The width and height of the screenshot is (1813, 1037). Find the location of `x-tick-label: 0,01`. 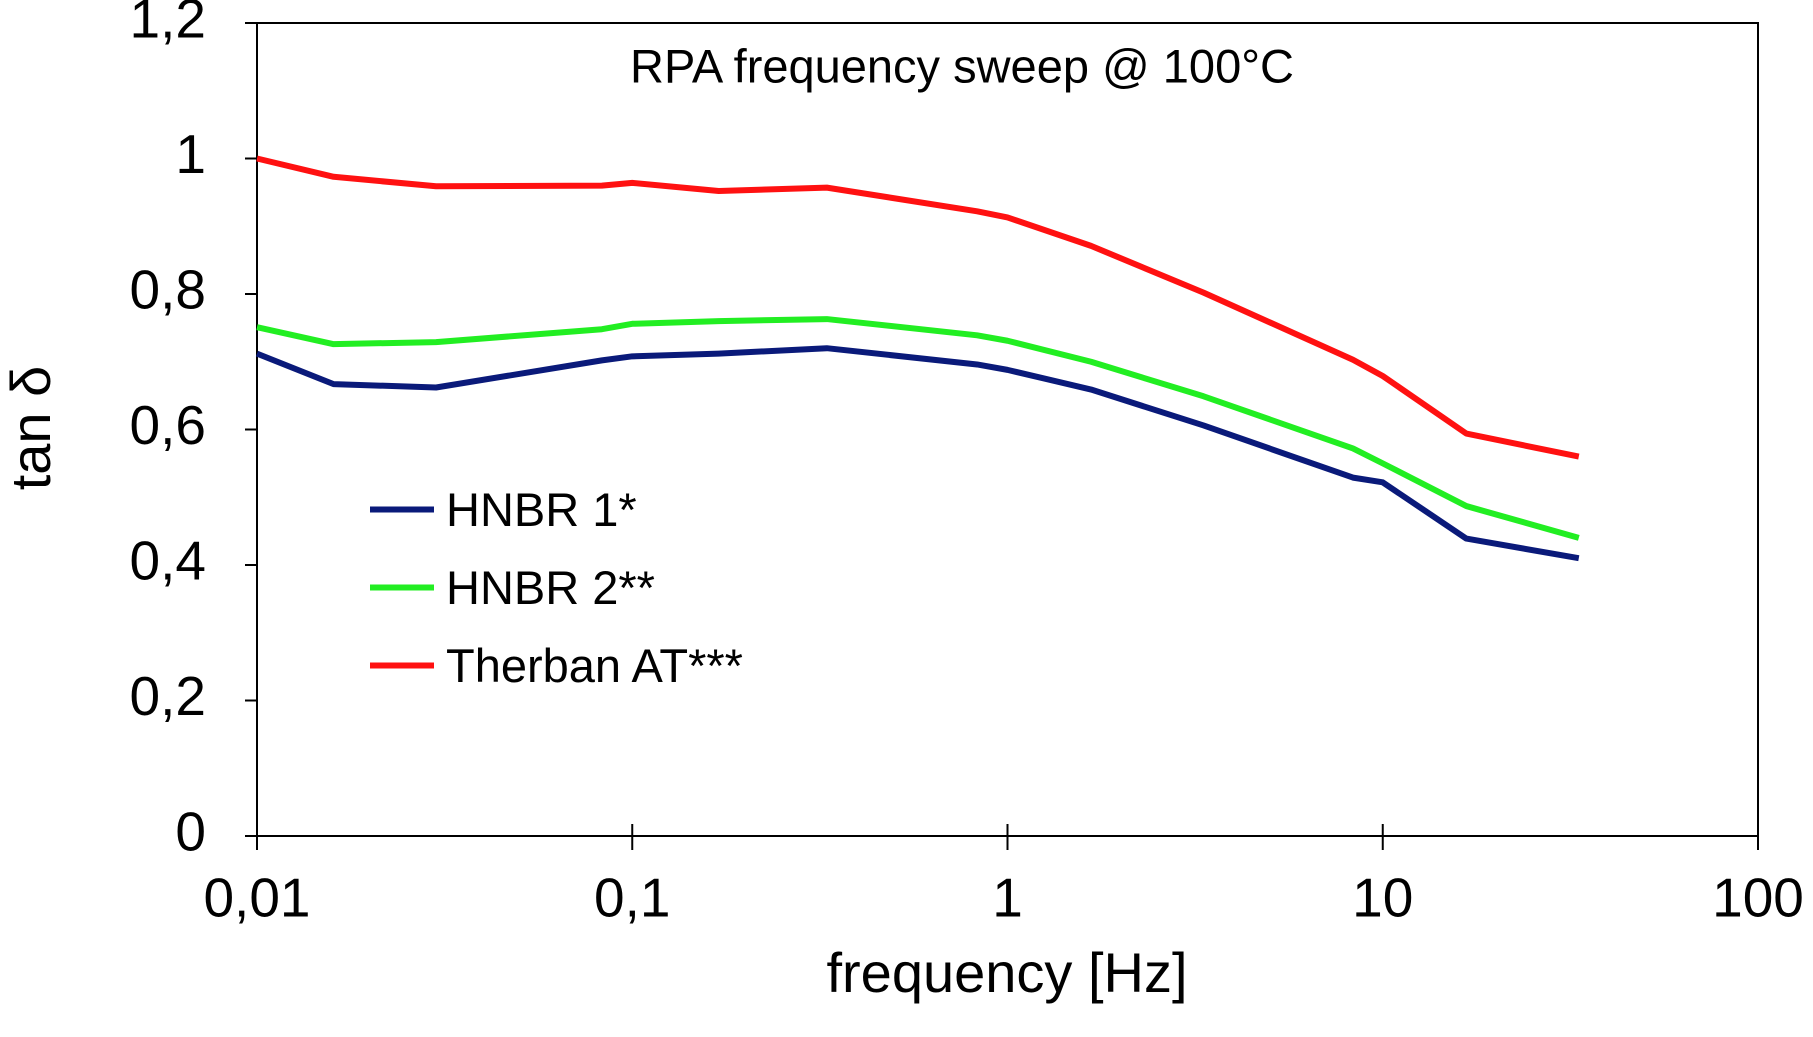

x-tick-label: 0,01 is located at coordinates (256, 898).